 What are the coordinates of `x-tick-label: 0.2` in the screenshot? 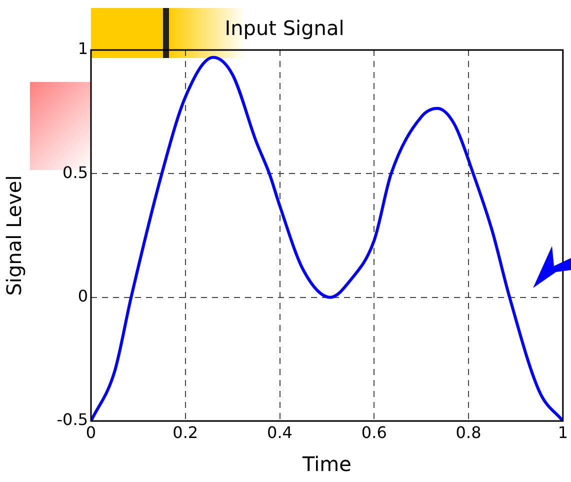 It's located at (185, 432).